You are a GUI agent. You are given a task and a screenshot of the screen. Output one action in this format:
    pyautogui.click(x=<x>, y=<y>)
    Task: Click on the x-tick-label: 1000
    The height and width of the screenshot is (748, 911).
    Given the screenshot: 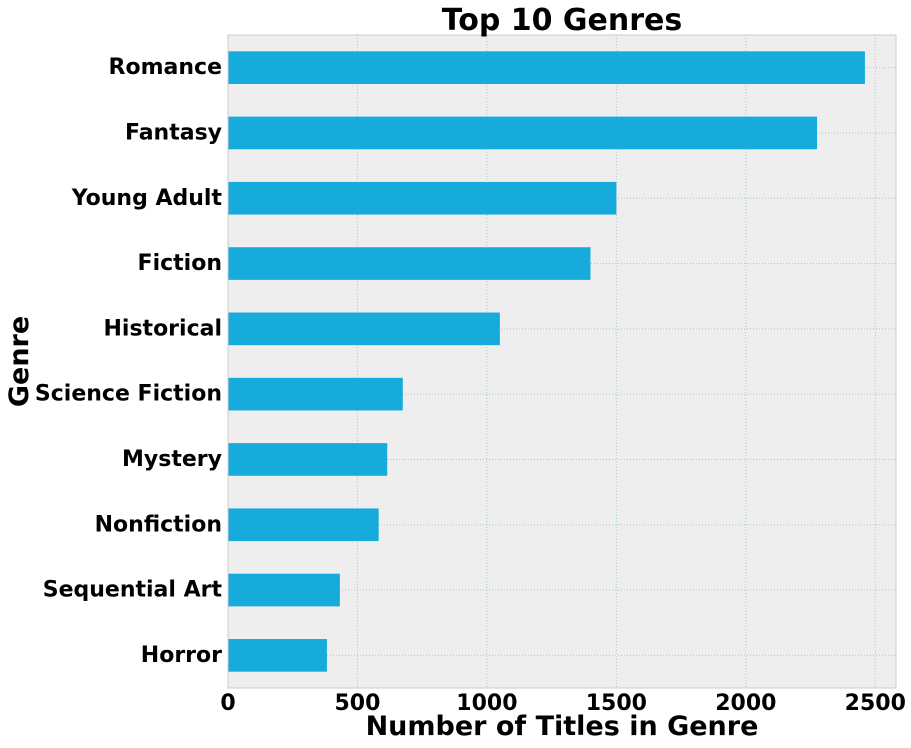 What is the action you would take?
    pyautogui.click(x=486, y=703)
    